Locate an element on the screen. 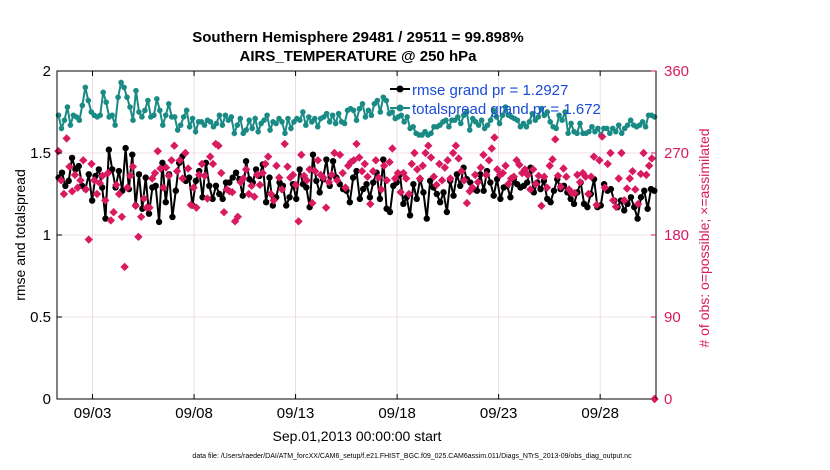 This screenshot has width=830, height=470. x-axis-label: Sep.01,2013 00:00:00 start is located at coordinates (357, 436).